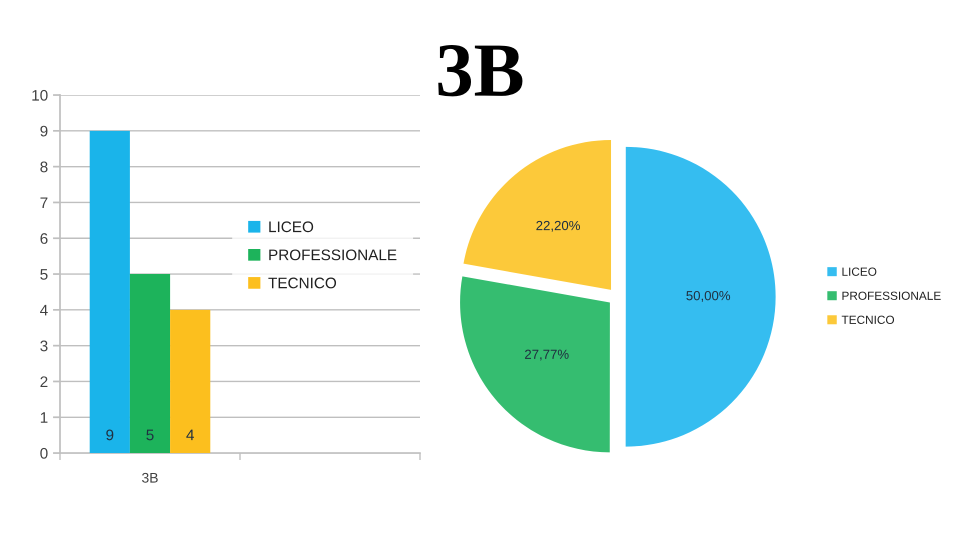 This screenshot has height=540, width=960. What do you see at coordinates (558, 226) in the screenshot?
I see `data-label: 22,20%` at bounding box center [558, 226].